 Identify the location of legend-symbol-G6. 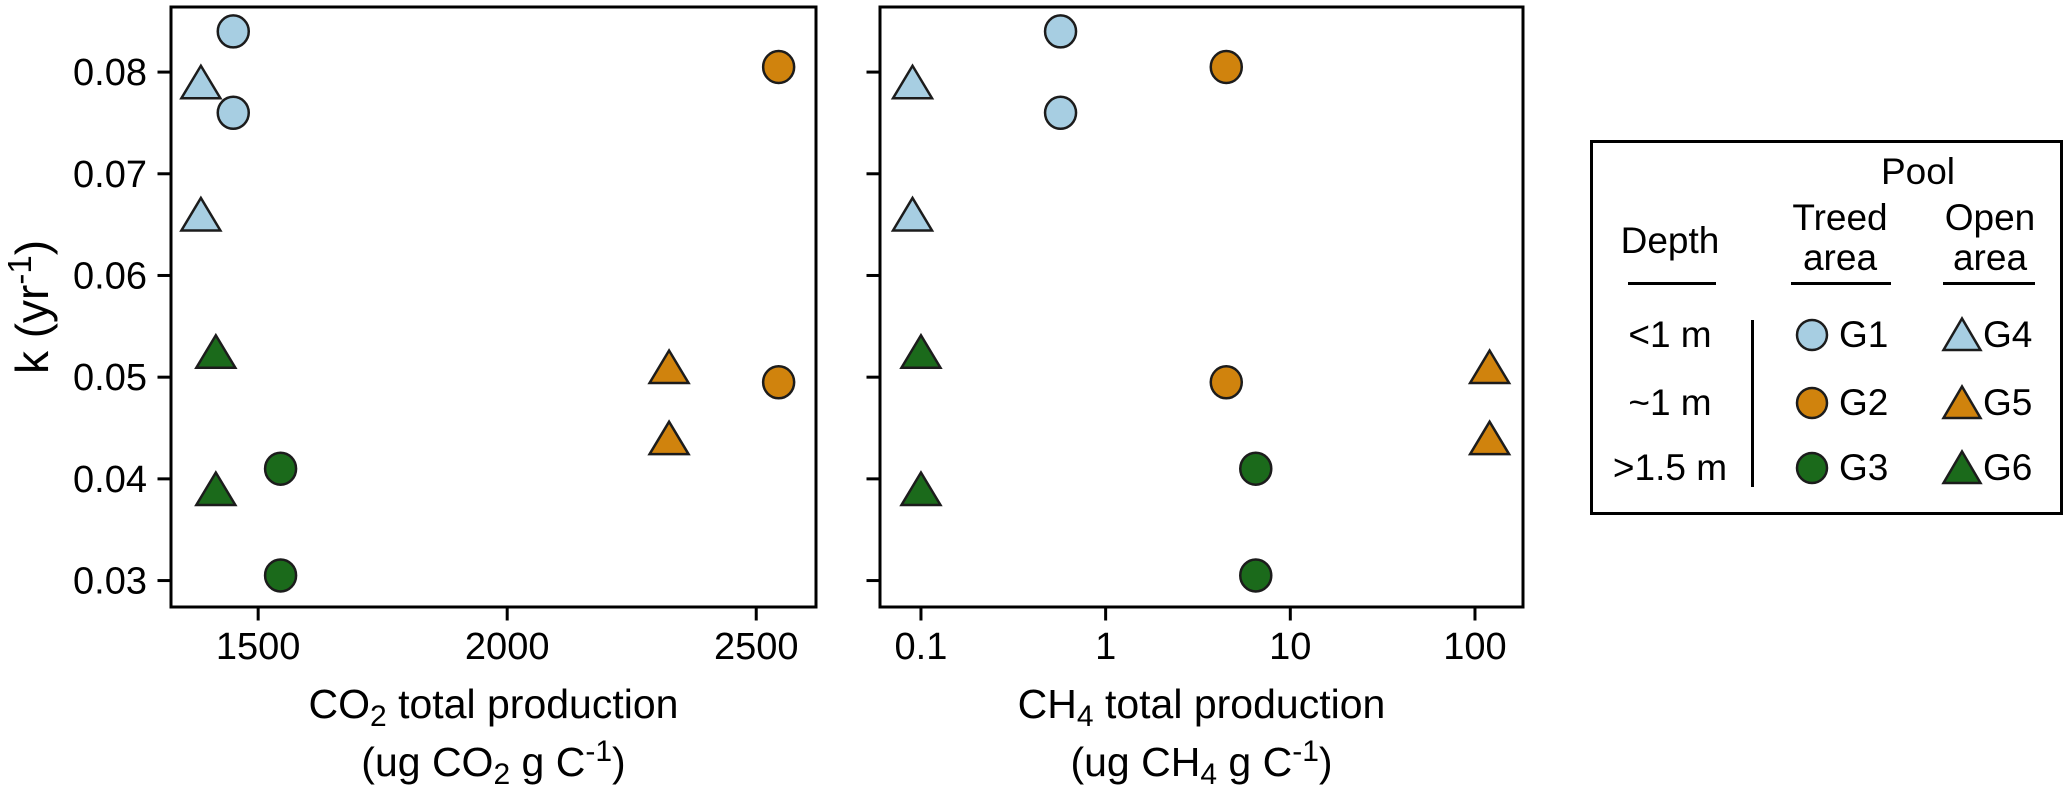
(1962, 467).